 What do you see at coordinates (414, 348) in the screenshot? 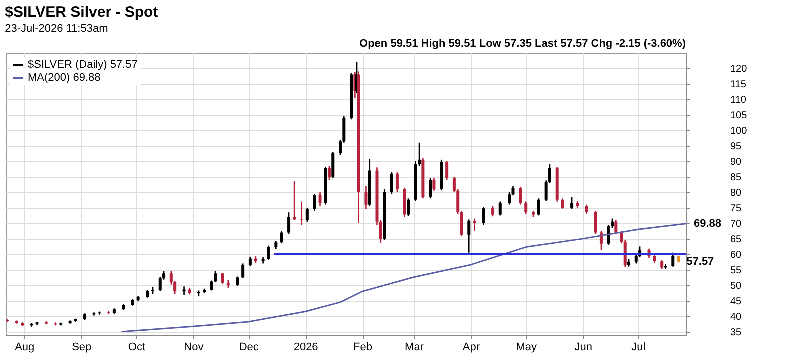
I see `x-tick-label: Mar` at bounding box center [414, 348].